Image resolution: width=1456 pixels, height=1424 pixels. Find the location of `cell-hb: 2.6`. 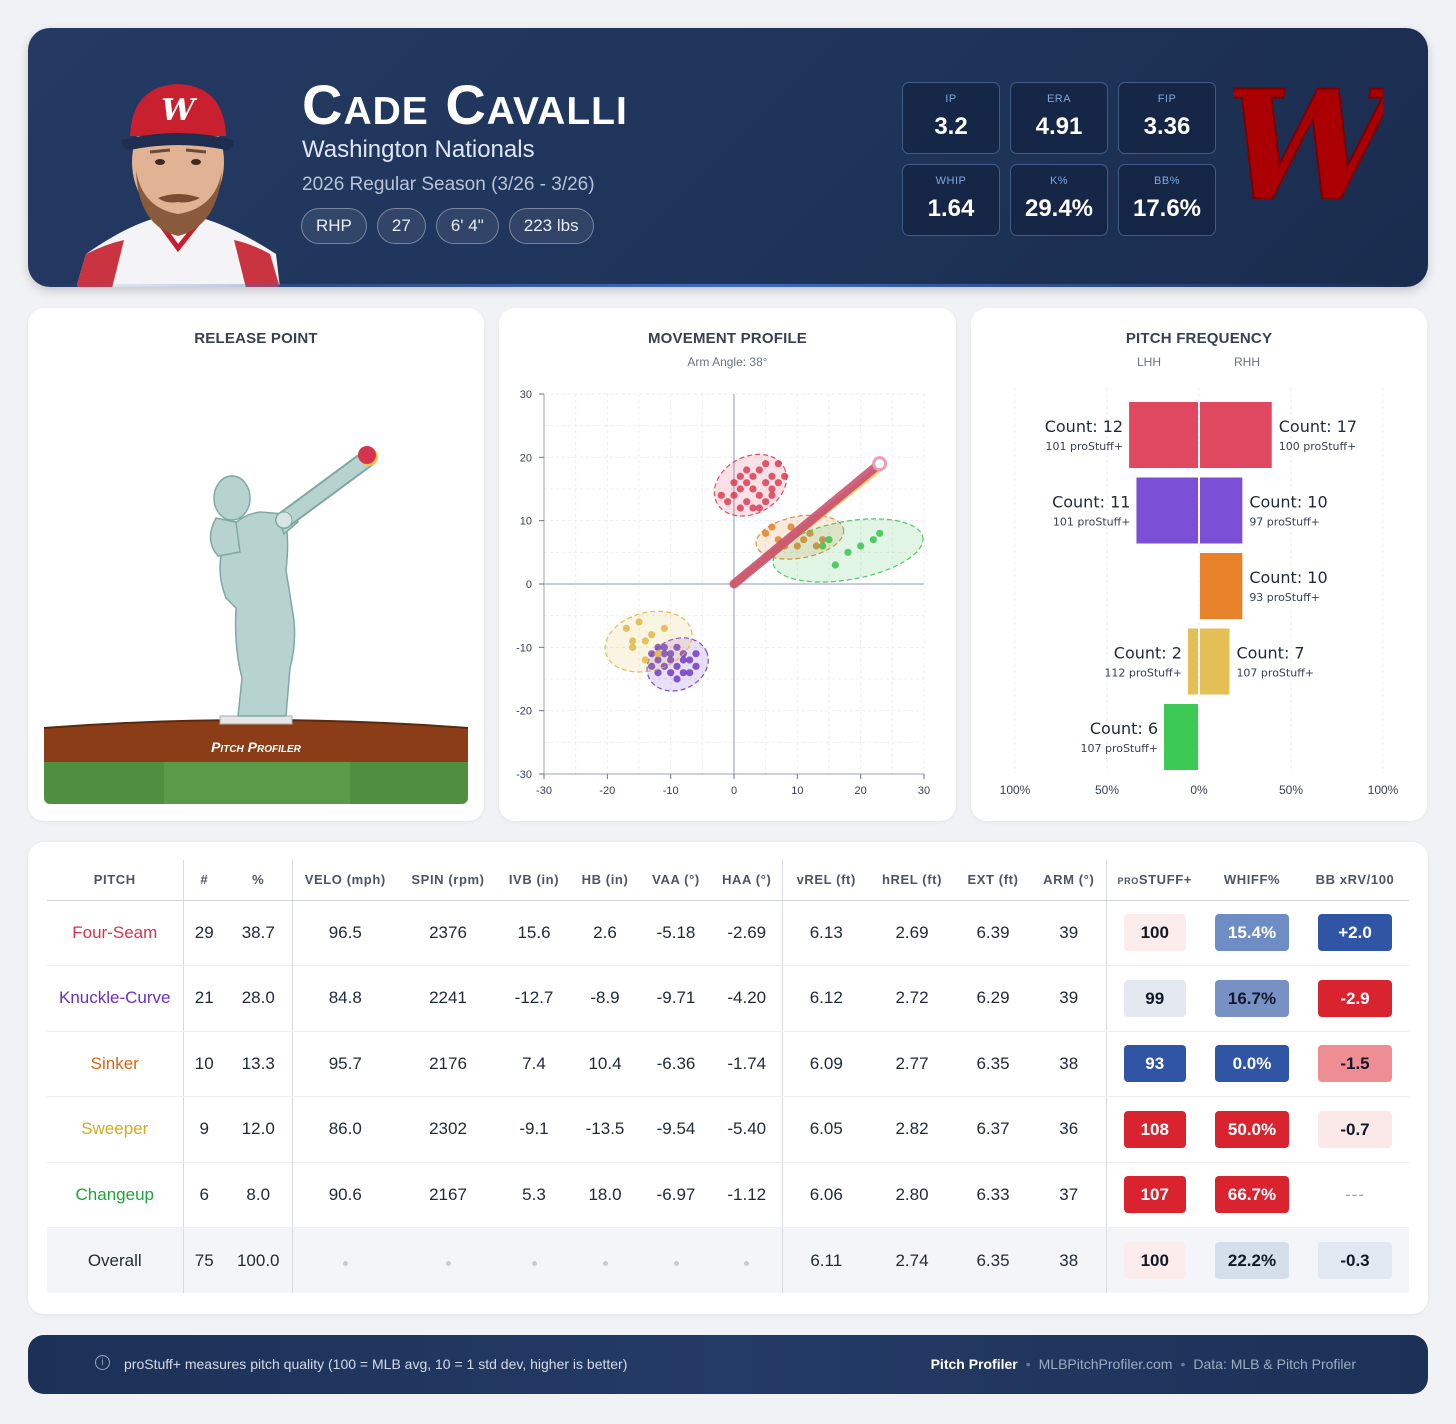

cell-hb: 2.6 is located at coordinates (605, 933).